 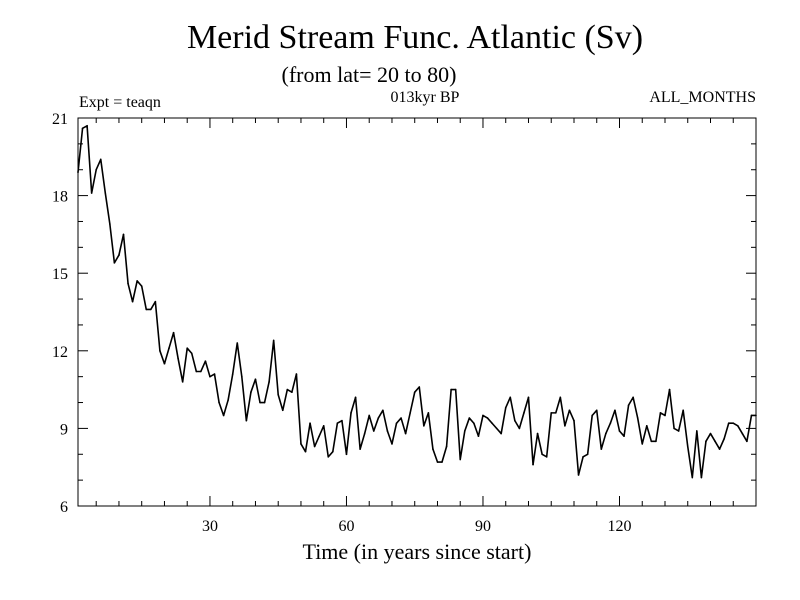 What do you see at coordinates (415, 37) in the screenshot?
I see `chart-title: Merid Stream Func. Atlantic (Sv)` at bounding box center [415, 37].